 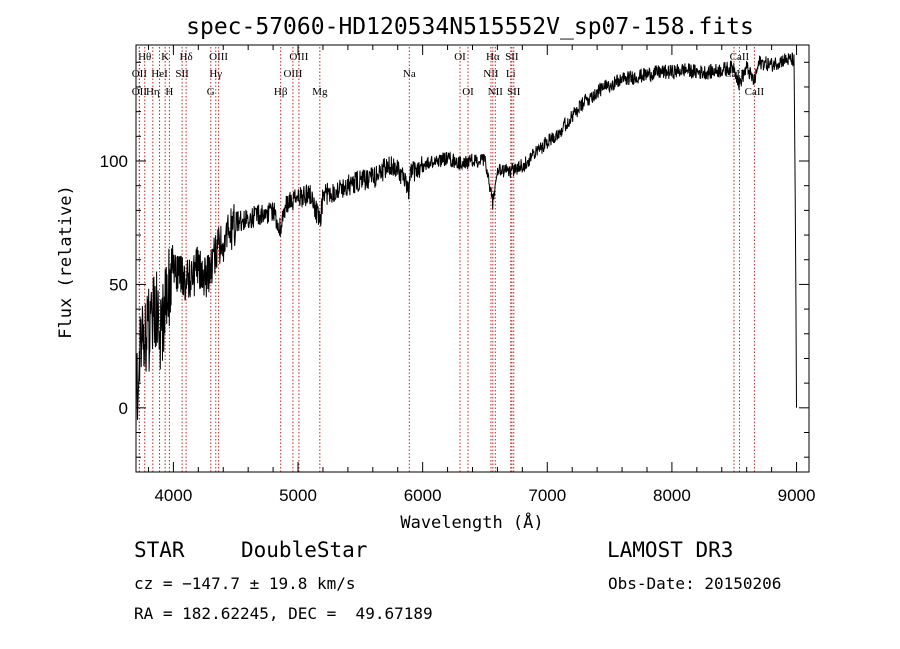 What do you see at coordinates (493, 57) in the screenshot?
I see `annotation-label: Hα` at bounding box center [493, 57].